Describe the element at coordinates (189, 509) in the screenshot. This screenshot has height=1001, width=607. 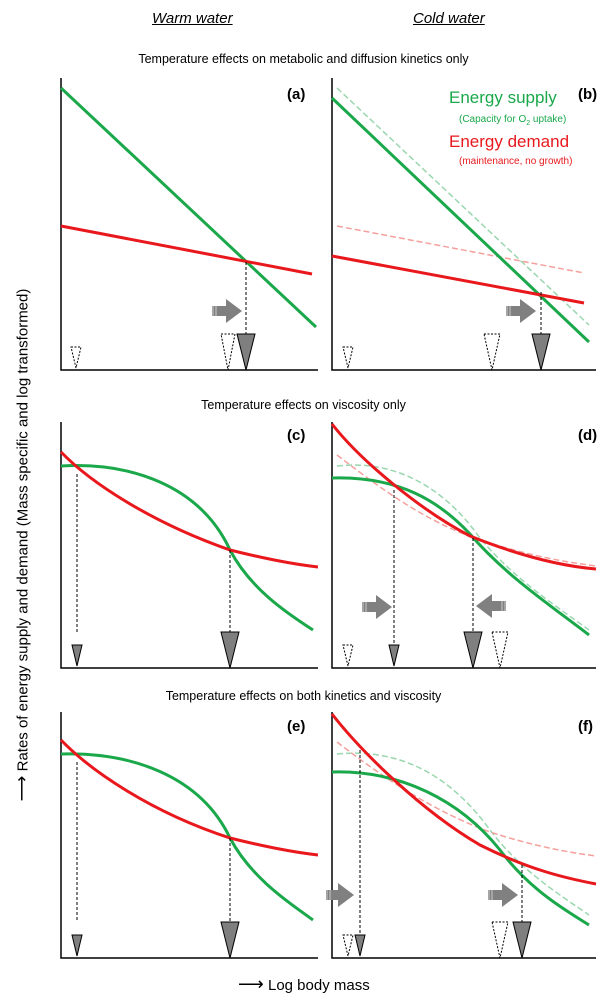
I see `panel-c-demand-curve` at that location.